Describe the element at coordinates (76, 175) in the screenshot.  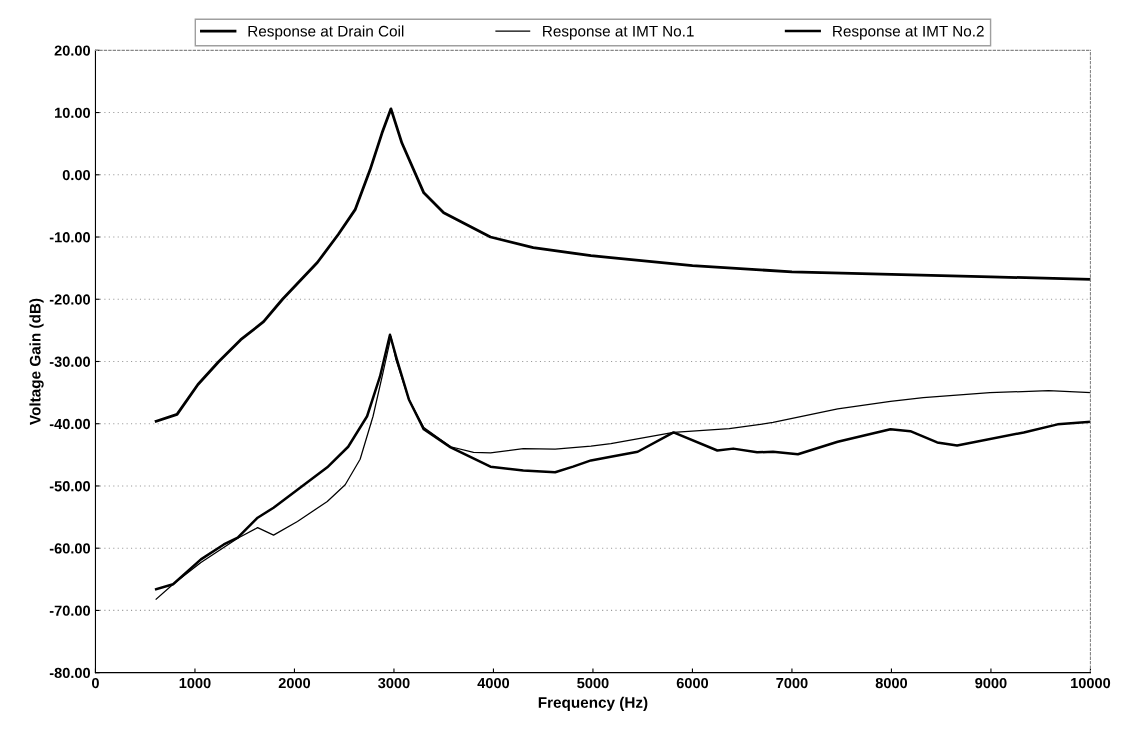
I see `y-tick-label: 0.00` at that location.